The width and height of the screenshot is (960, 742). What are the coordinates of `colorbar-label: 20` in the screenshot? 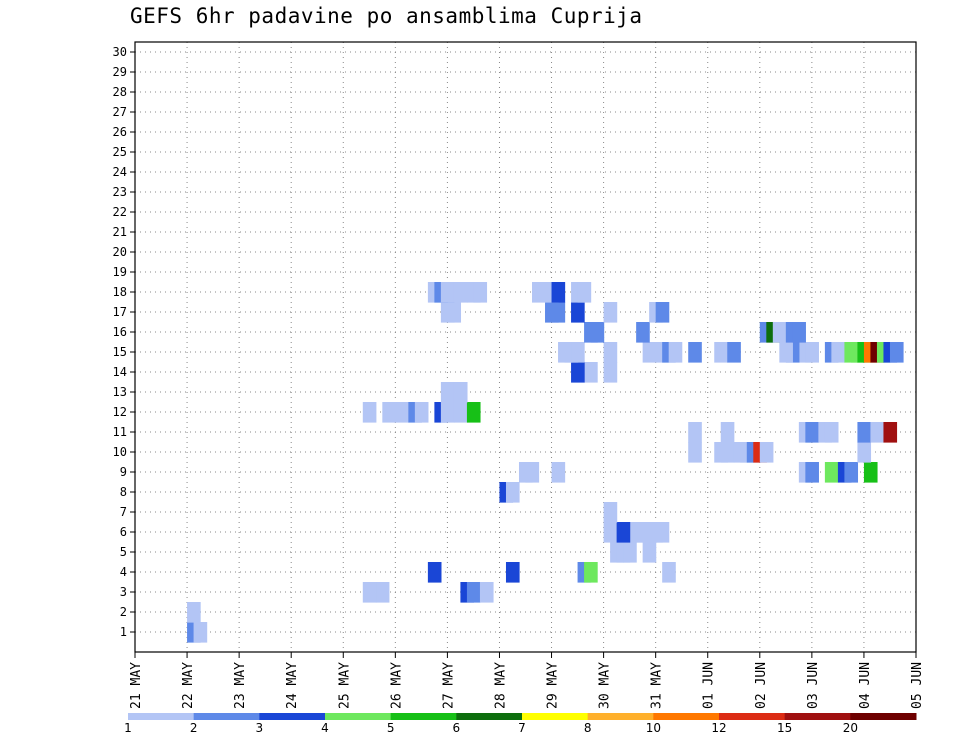 It's located at (850, 728).